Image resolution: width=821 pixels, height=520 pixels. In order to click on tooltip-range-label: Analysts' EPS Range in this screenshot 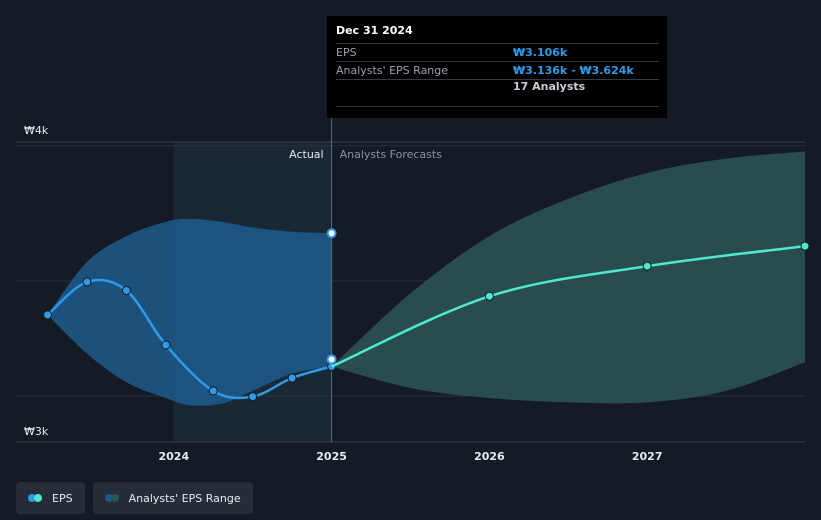, I will do `click(392, 70)`.